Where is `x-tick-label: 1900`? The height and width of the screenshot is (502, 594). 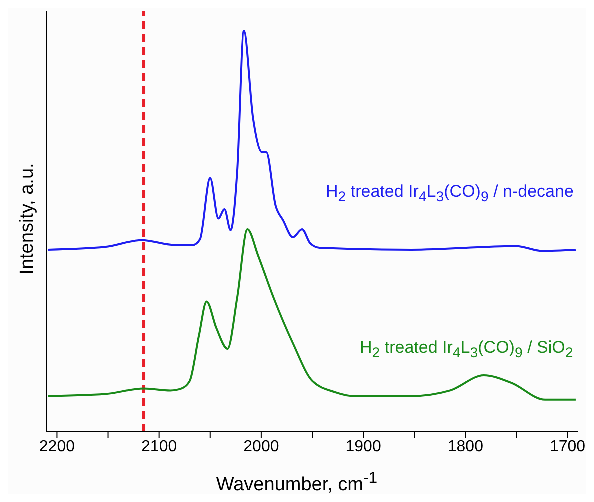 x-tick-label: 1900 is located at coordinates (364, 447).